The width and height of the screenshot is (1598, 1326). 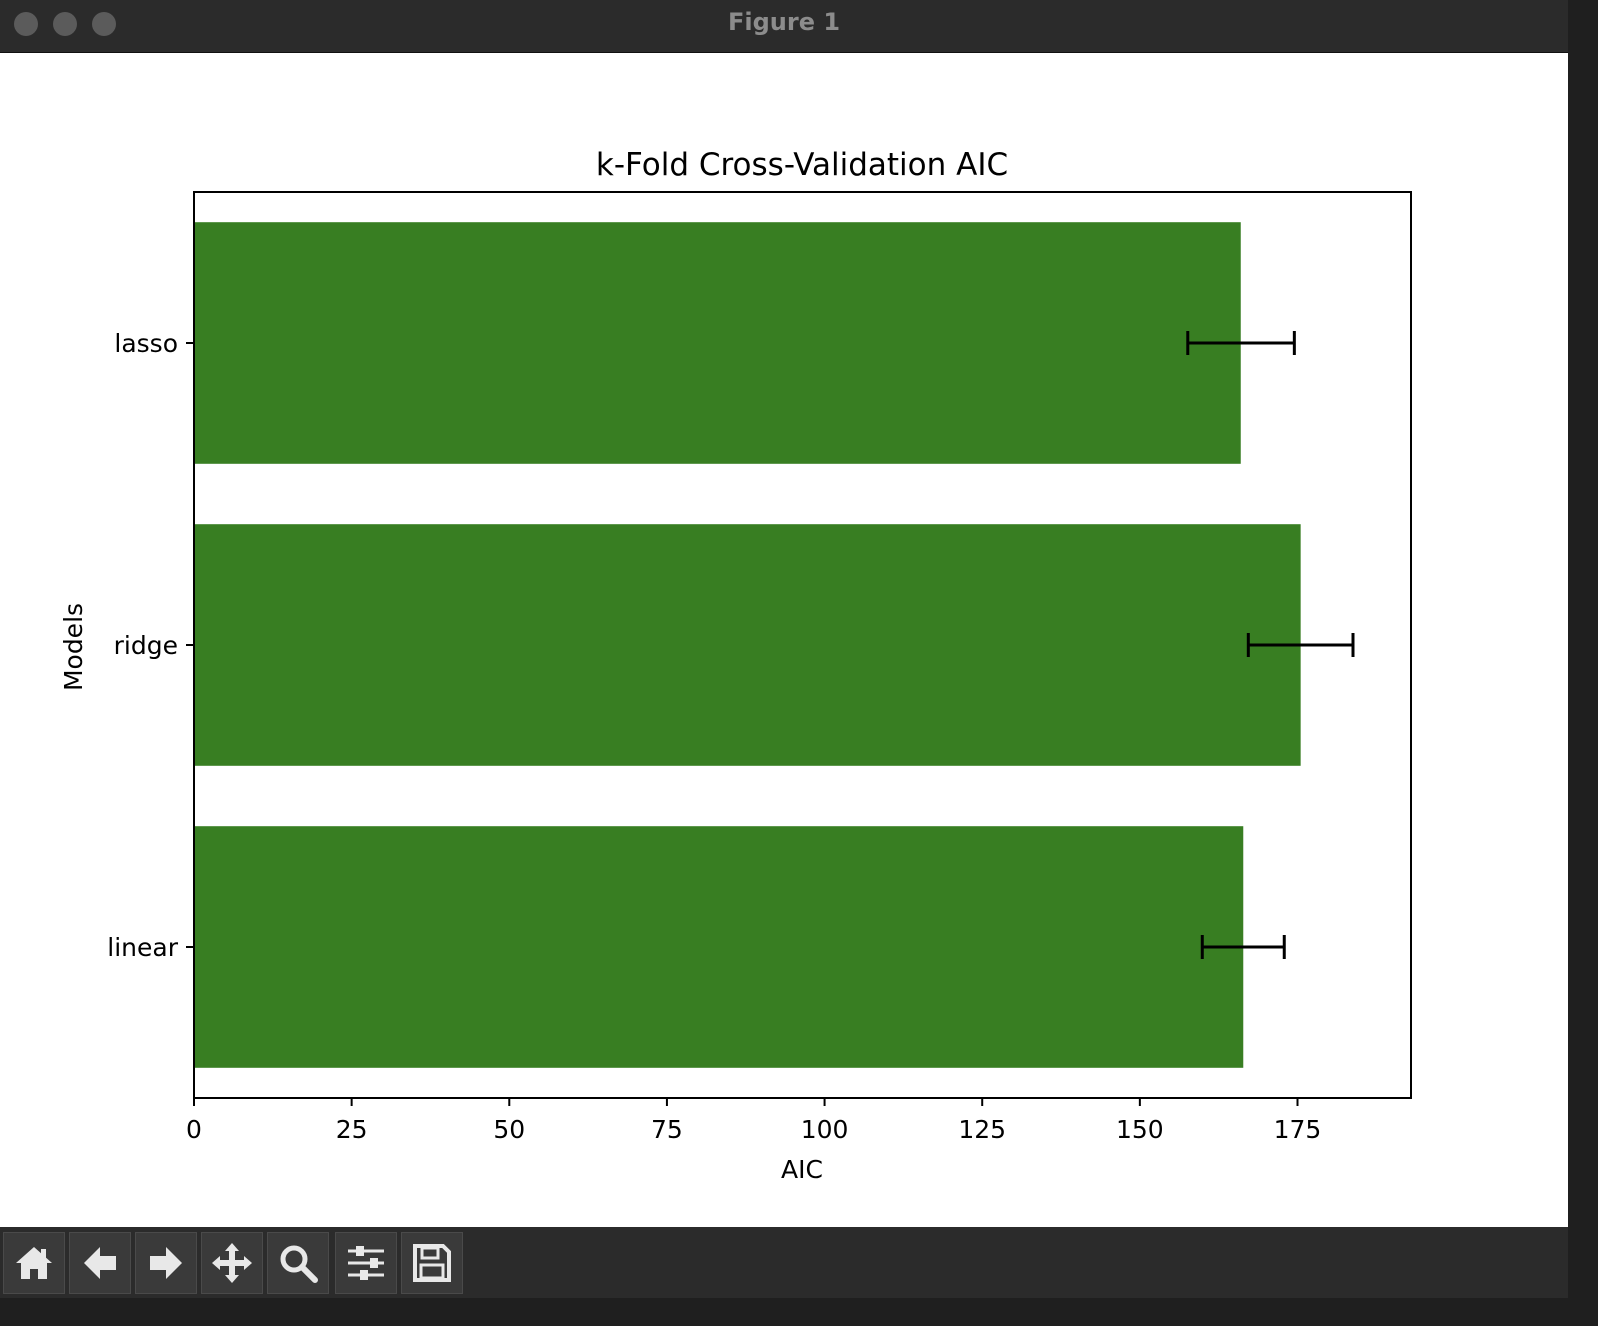 I want to click on x-axis-label: AIC, so click(x=802, y=1169).